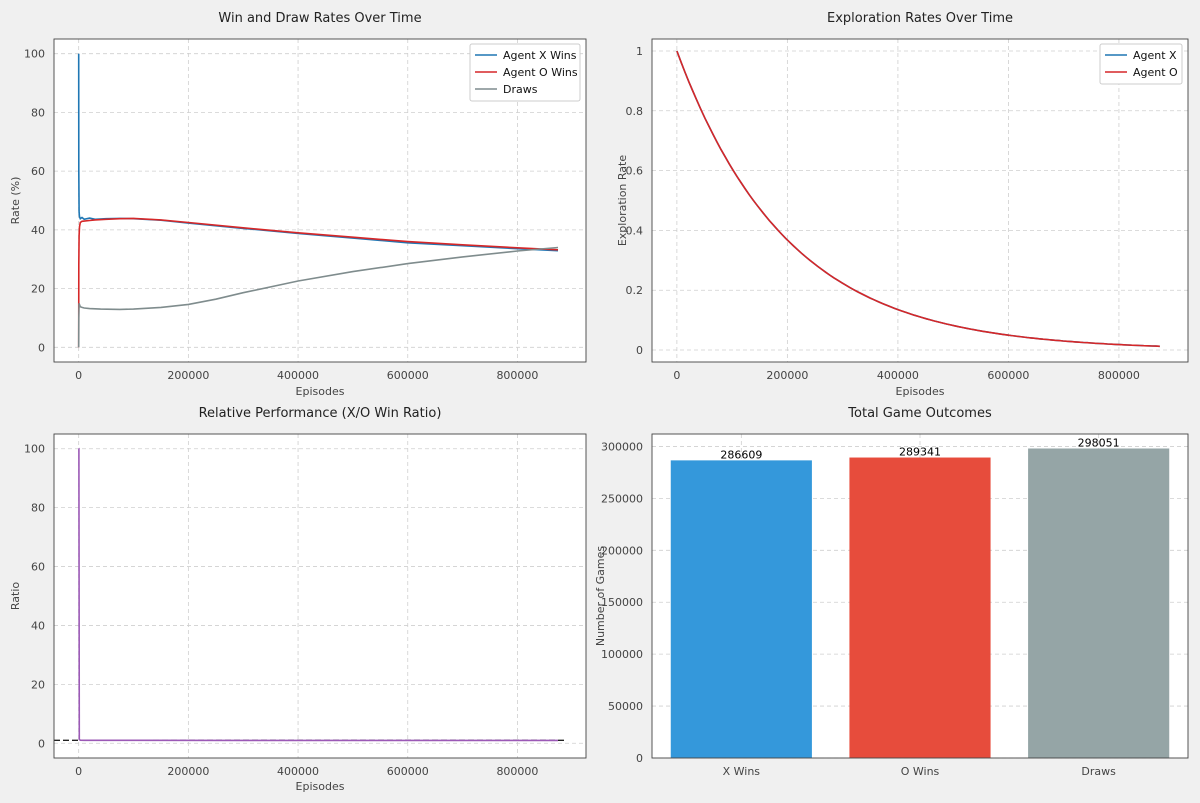 The height and width of the screenshot is (803, 1200). Describe the element at coordinates (625, 706) in the screenshot. I see `y-tick-label: 50000` at that location.